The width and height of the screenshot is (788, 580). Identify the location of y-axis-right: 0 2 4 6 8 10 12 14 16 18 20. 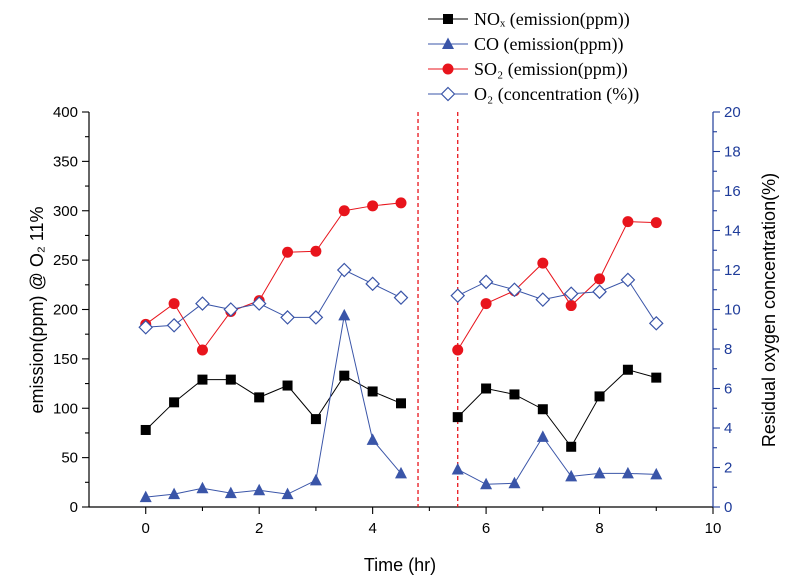
(727, 310).